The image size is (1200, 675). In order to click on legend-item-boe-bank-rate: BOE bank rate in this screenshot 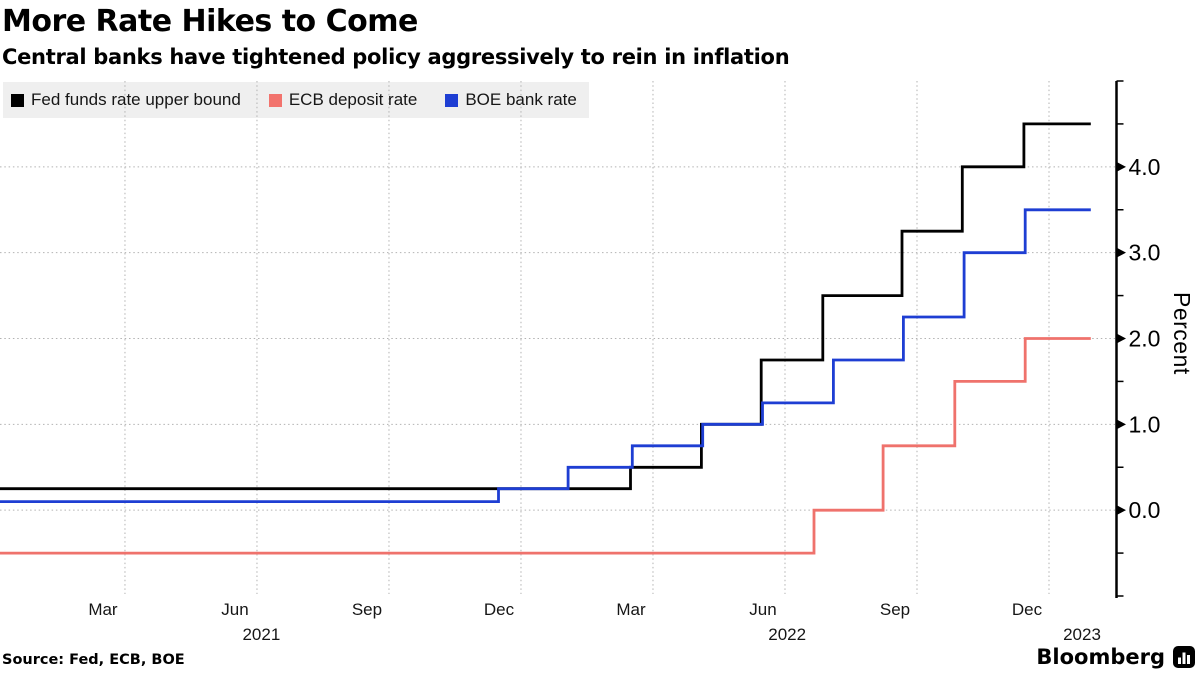, I will do `click(511, 100)`.